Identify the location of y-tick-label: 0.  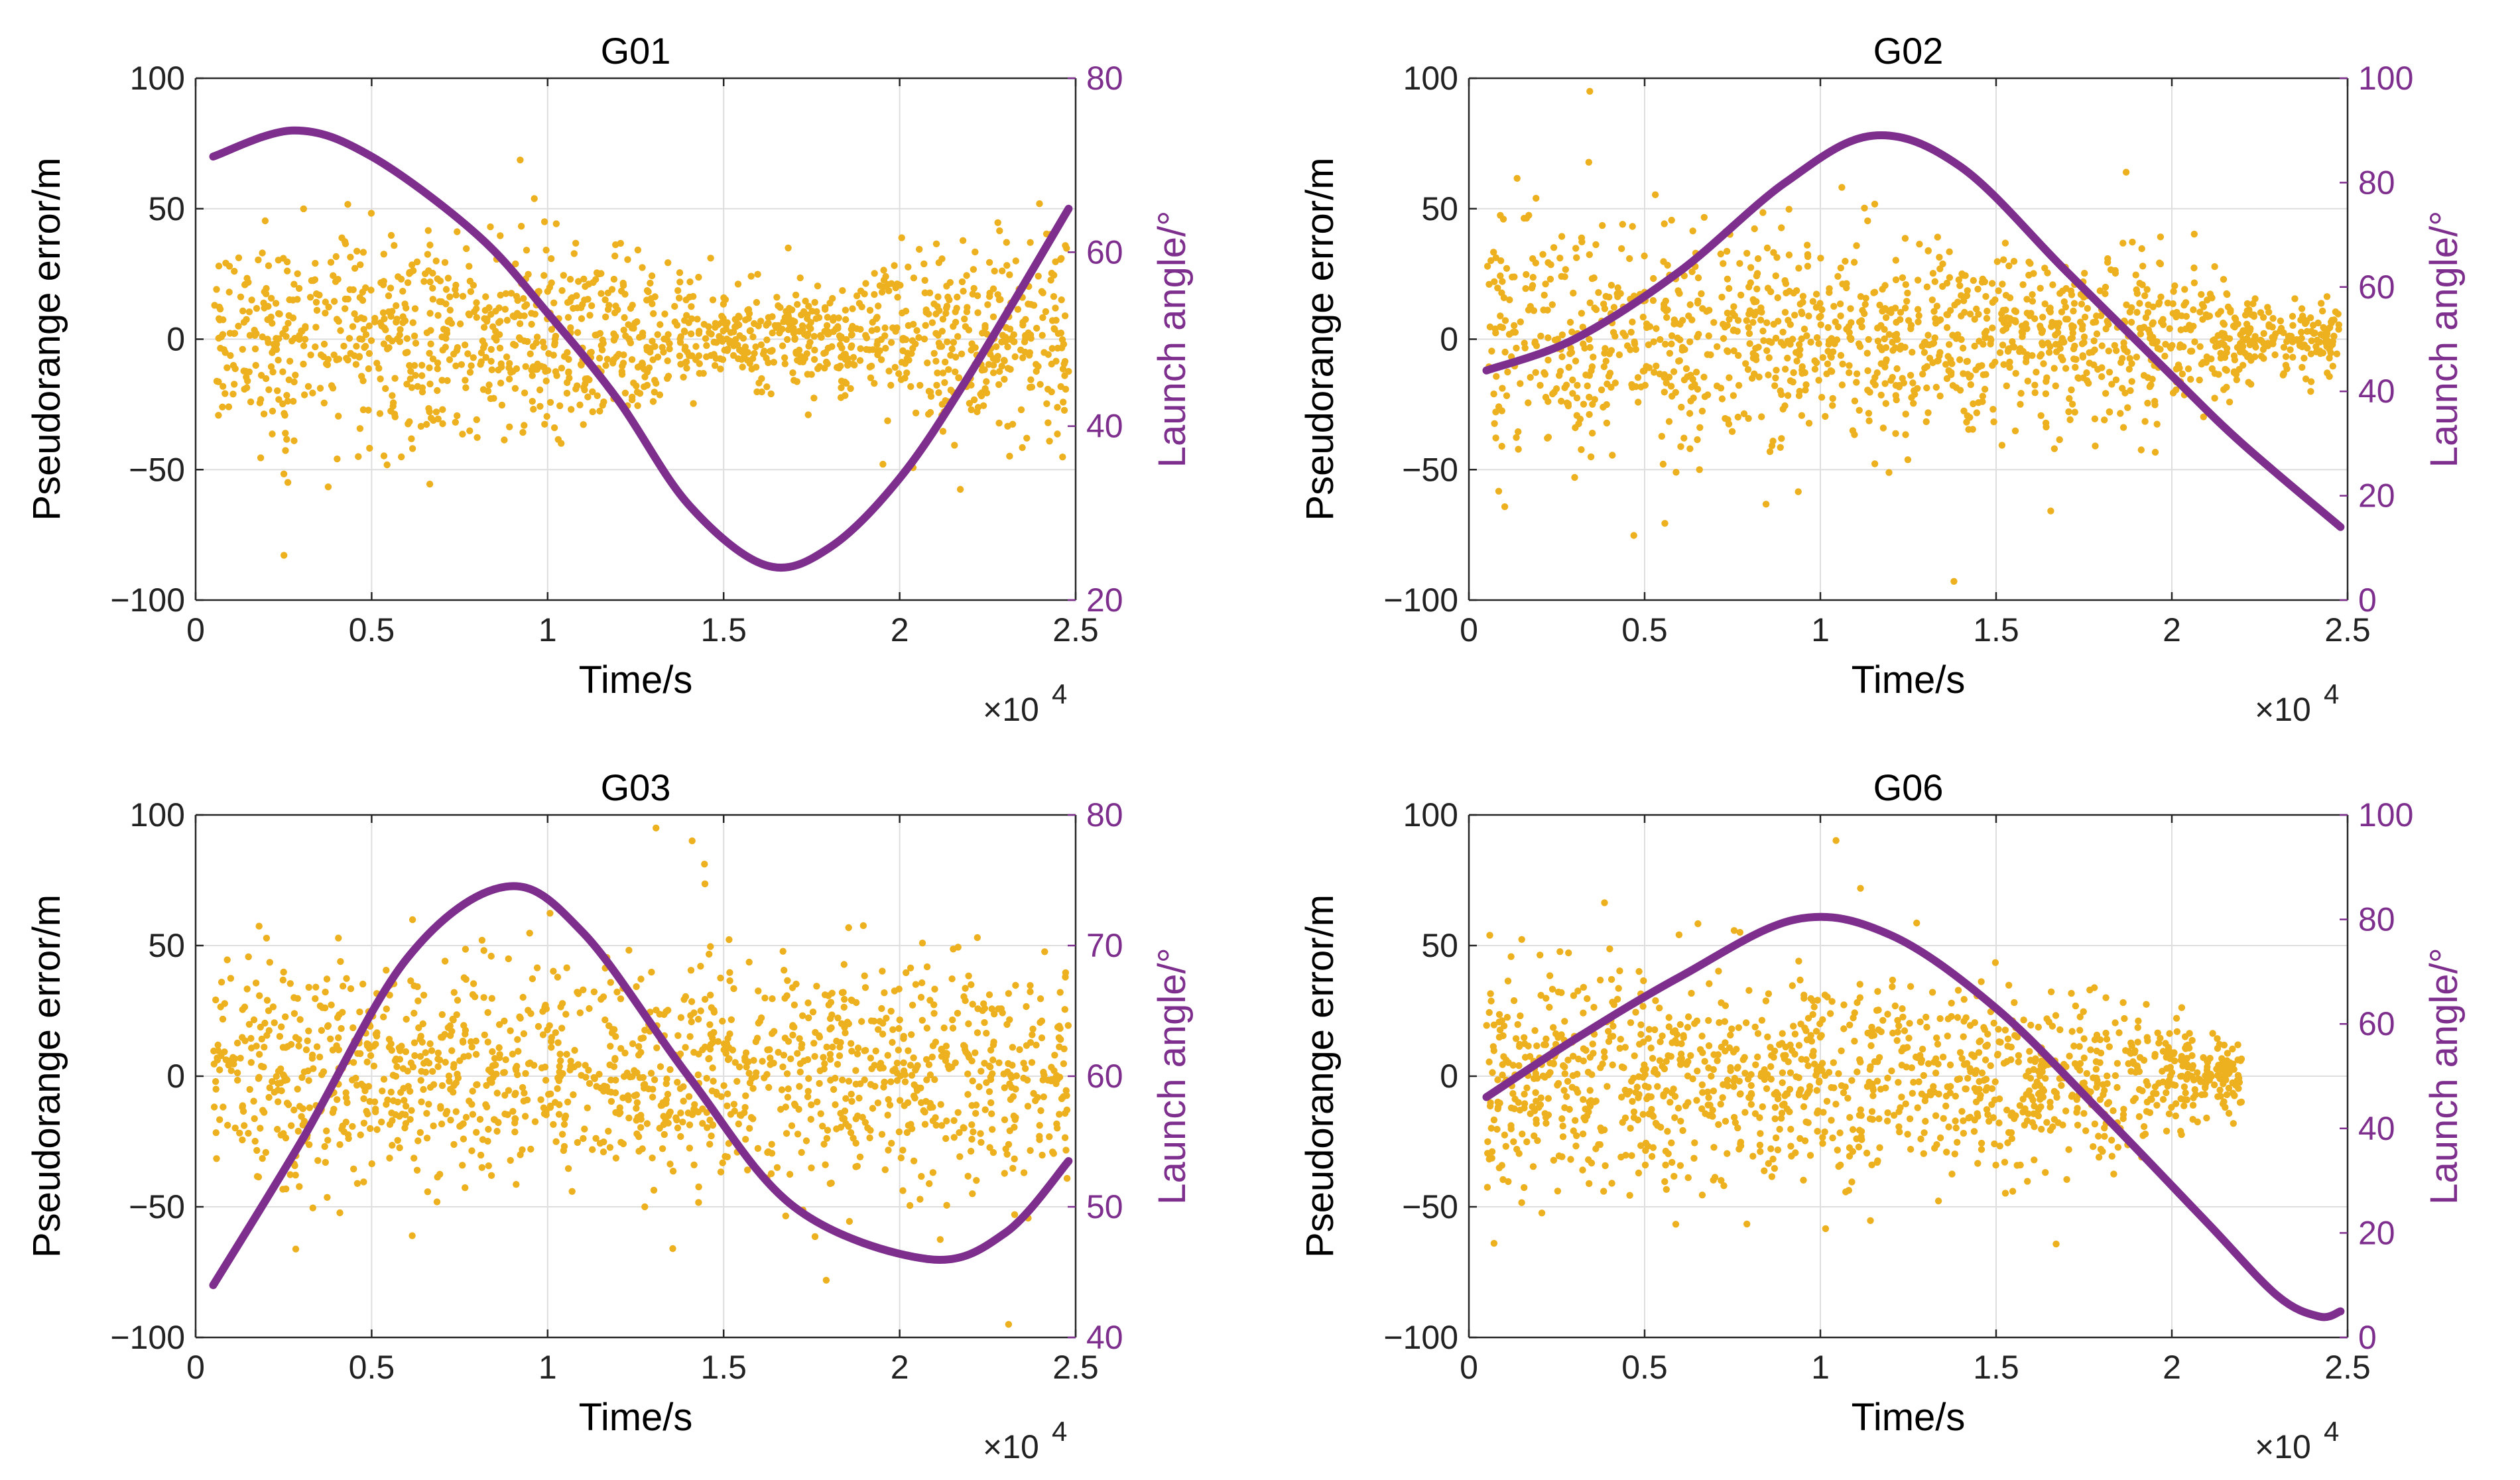
(1449, 339).